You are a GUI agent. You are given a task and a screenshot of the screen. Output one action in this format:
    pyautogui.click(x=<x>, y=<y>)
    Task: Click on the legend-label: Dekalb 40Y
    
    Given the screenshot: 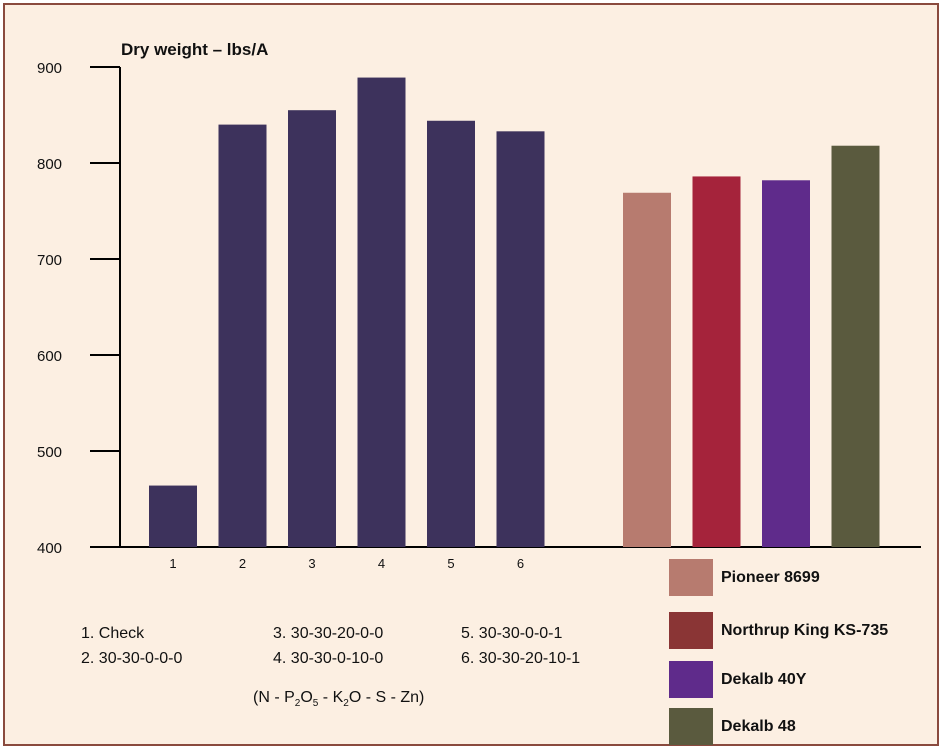 What is the action you would take?
    pyautogui.click(x=764, y=679)
    